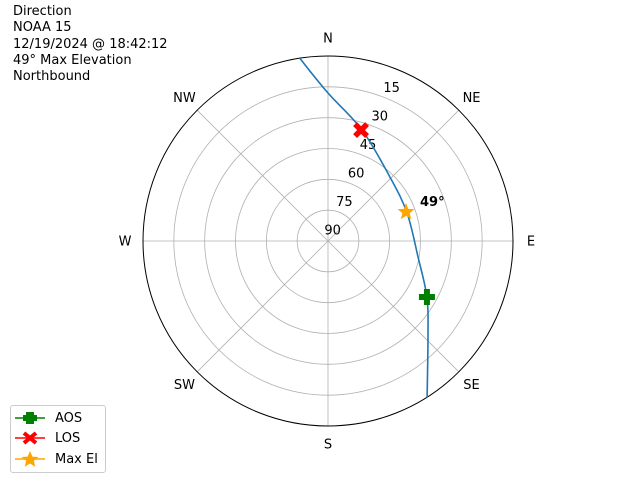 This screenshot has height=480, width=640. I want to click on elevation-tick-label: 75, so click(344, 202).